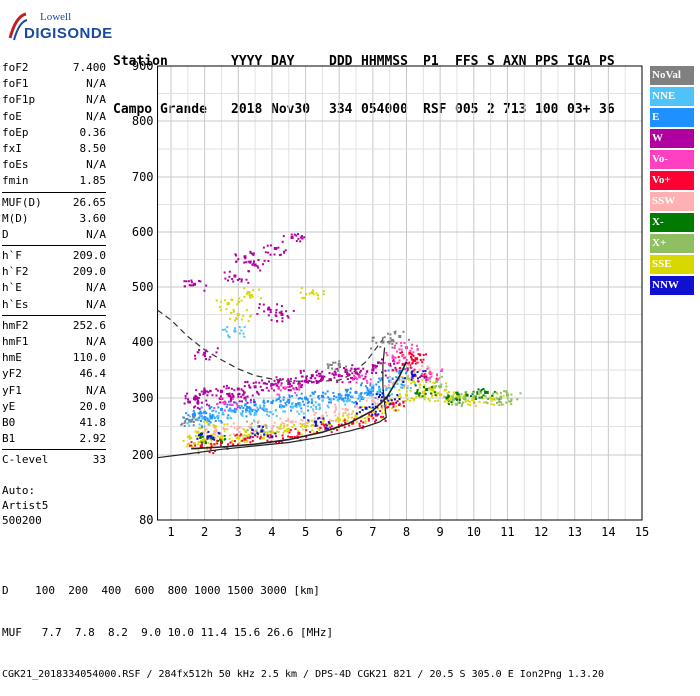 This screenshot has width=700, height=696. Describe the element at coordinates (96, 100) in the screenshot. I see `param-value: N/A` at that location.